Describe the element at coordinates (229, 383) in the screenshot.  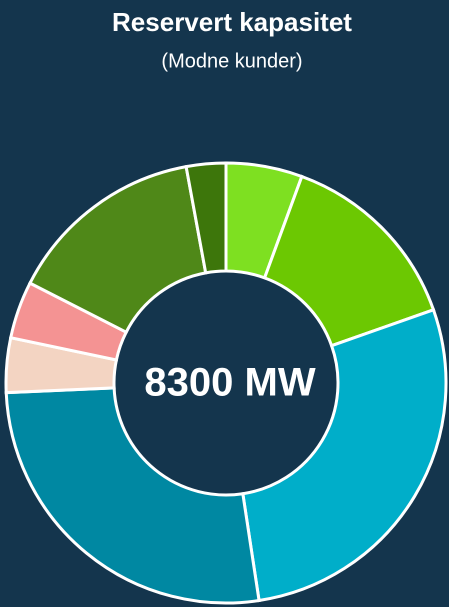
I see `center-label: 8300 MW` at that location.